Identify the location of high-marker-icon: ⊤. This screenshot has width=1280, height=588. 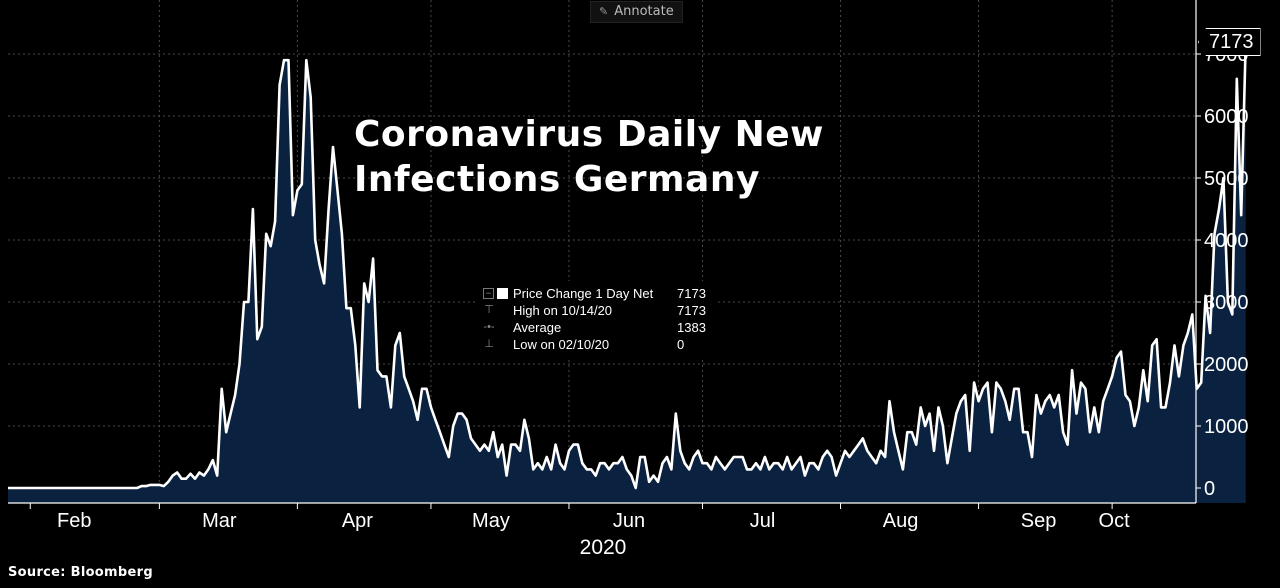
(489, 310).